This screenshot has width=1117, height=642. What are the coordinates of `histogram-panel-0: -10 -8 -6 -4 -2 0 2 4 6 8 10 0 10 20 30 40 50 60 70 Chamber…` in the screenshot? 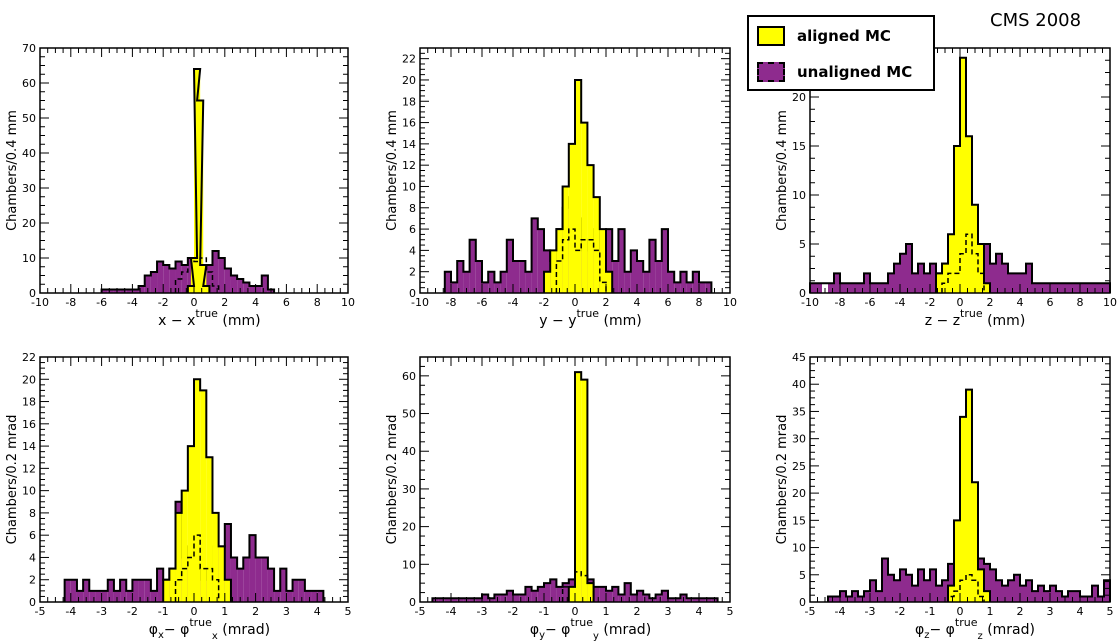 It's located at (180, 185).